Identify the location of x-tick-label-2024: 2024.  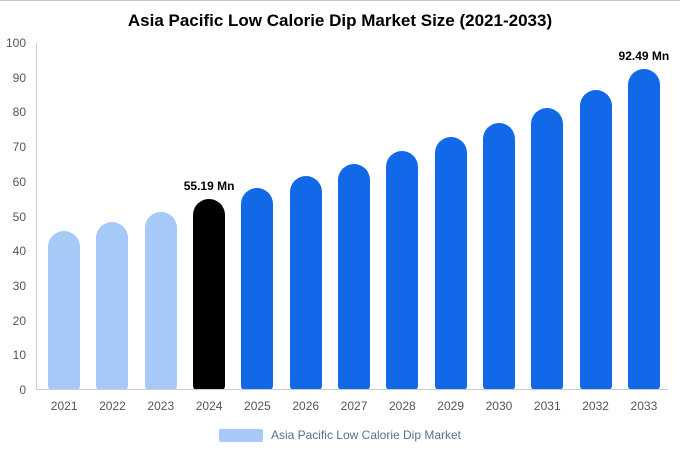
(209, 406).